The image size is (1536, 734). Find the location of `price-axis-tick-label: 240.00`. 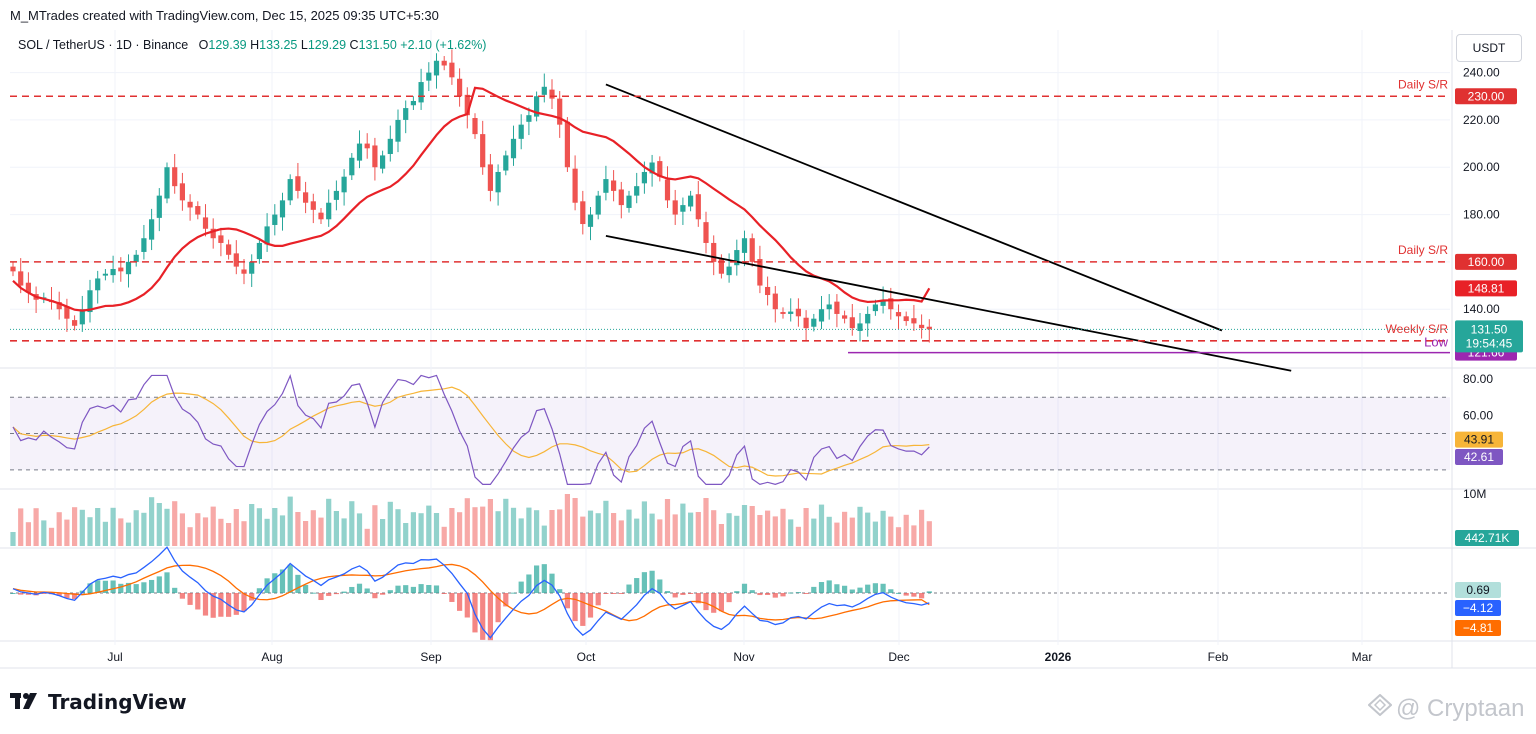

price-axis-tick-label: 240.00 is located at coordinates (1481, 73).